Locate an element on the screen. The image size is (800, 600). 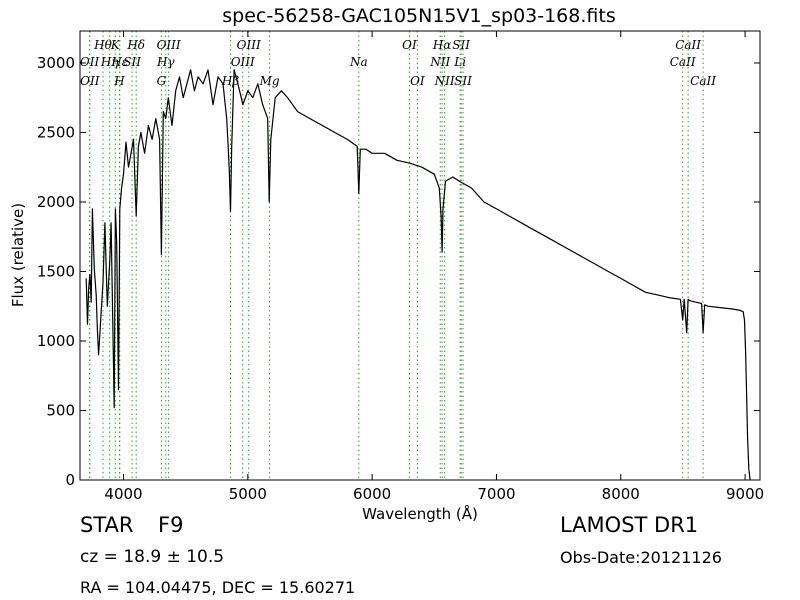
sky-coordinates: RA = 104.04475, DEC = 15.60271 is located at coordinates (218, 587).